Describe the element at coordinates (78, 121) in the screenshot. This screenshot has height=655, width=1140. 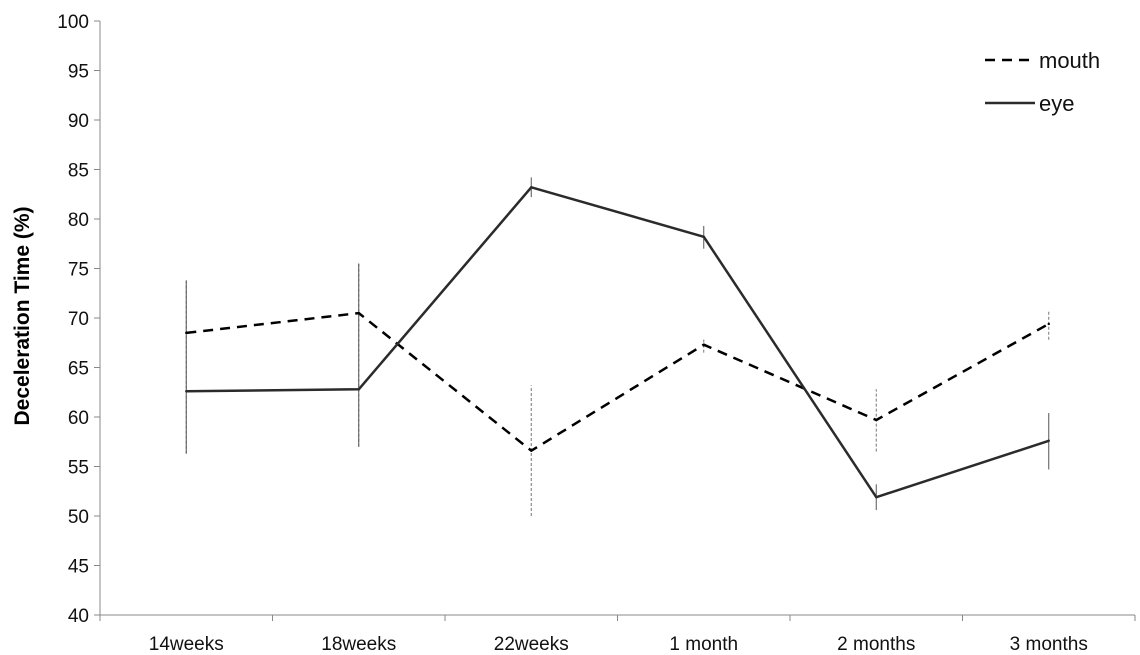
I see `y-tick-label: 90` at that location.